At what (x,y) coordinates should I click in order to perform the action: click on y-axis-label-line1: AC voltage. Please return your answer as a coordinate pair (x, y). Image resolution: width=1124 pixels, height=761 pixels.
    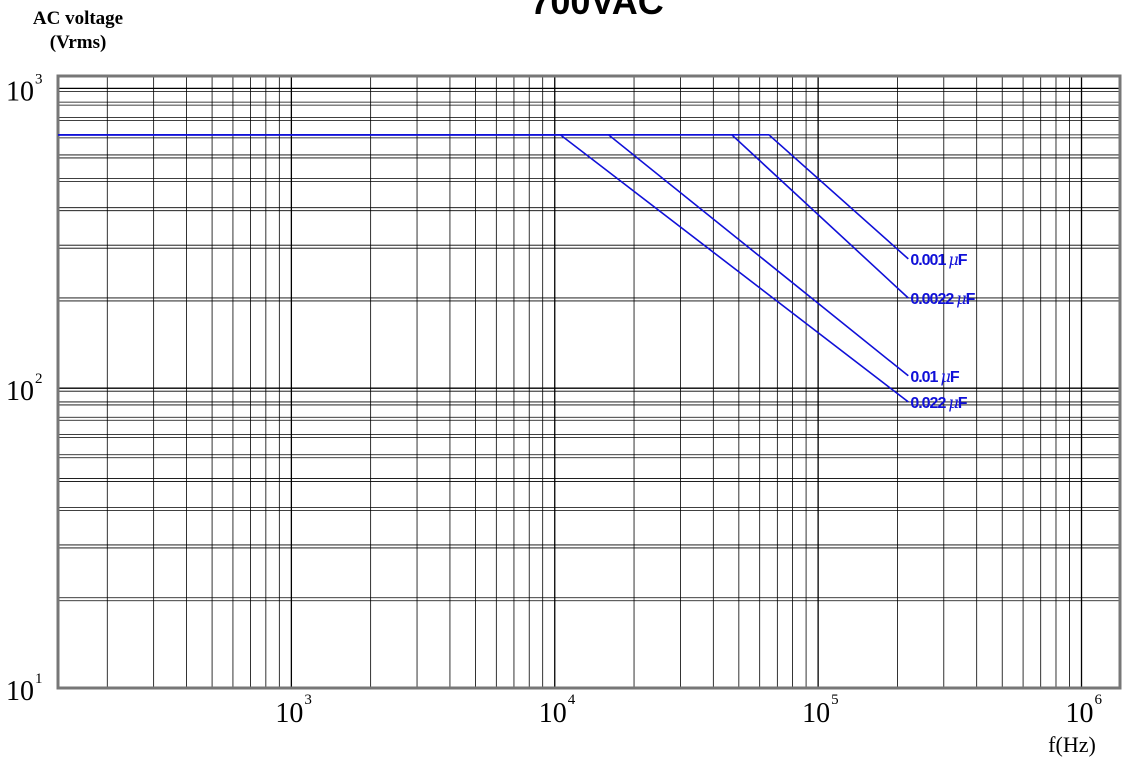
    Looking at the image, I should click on (78, 18).